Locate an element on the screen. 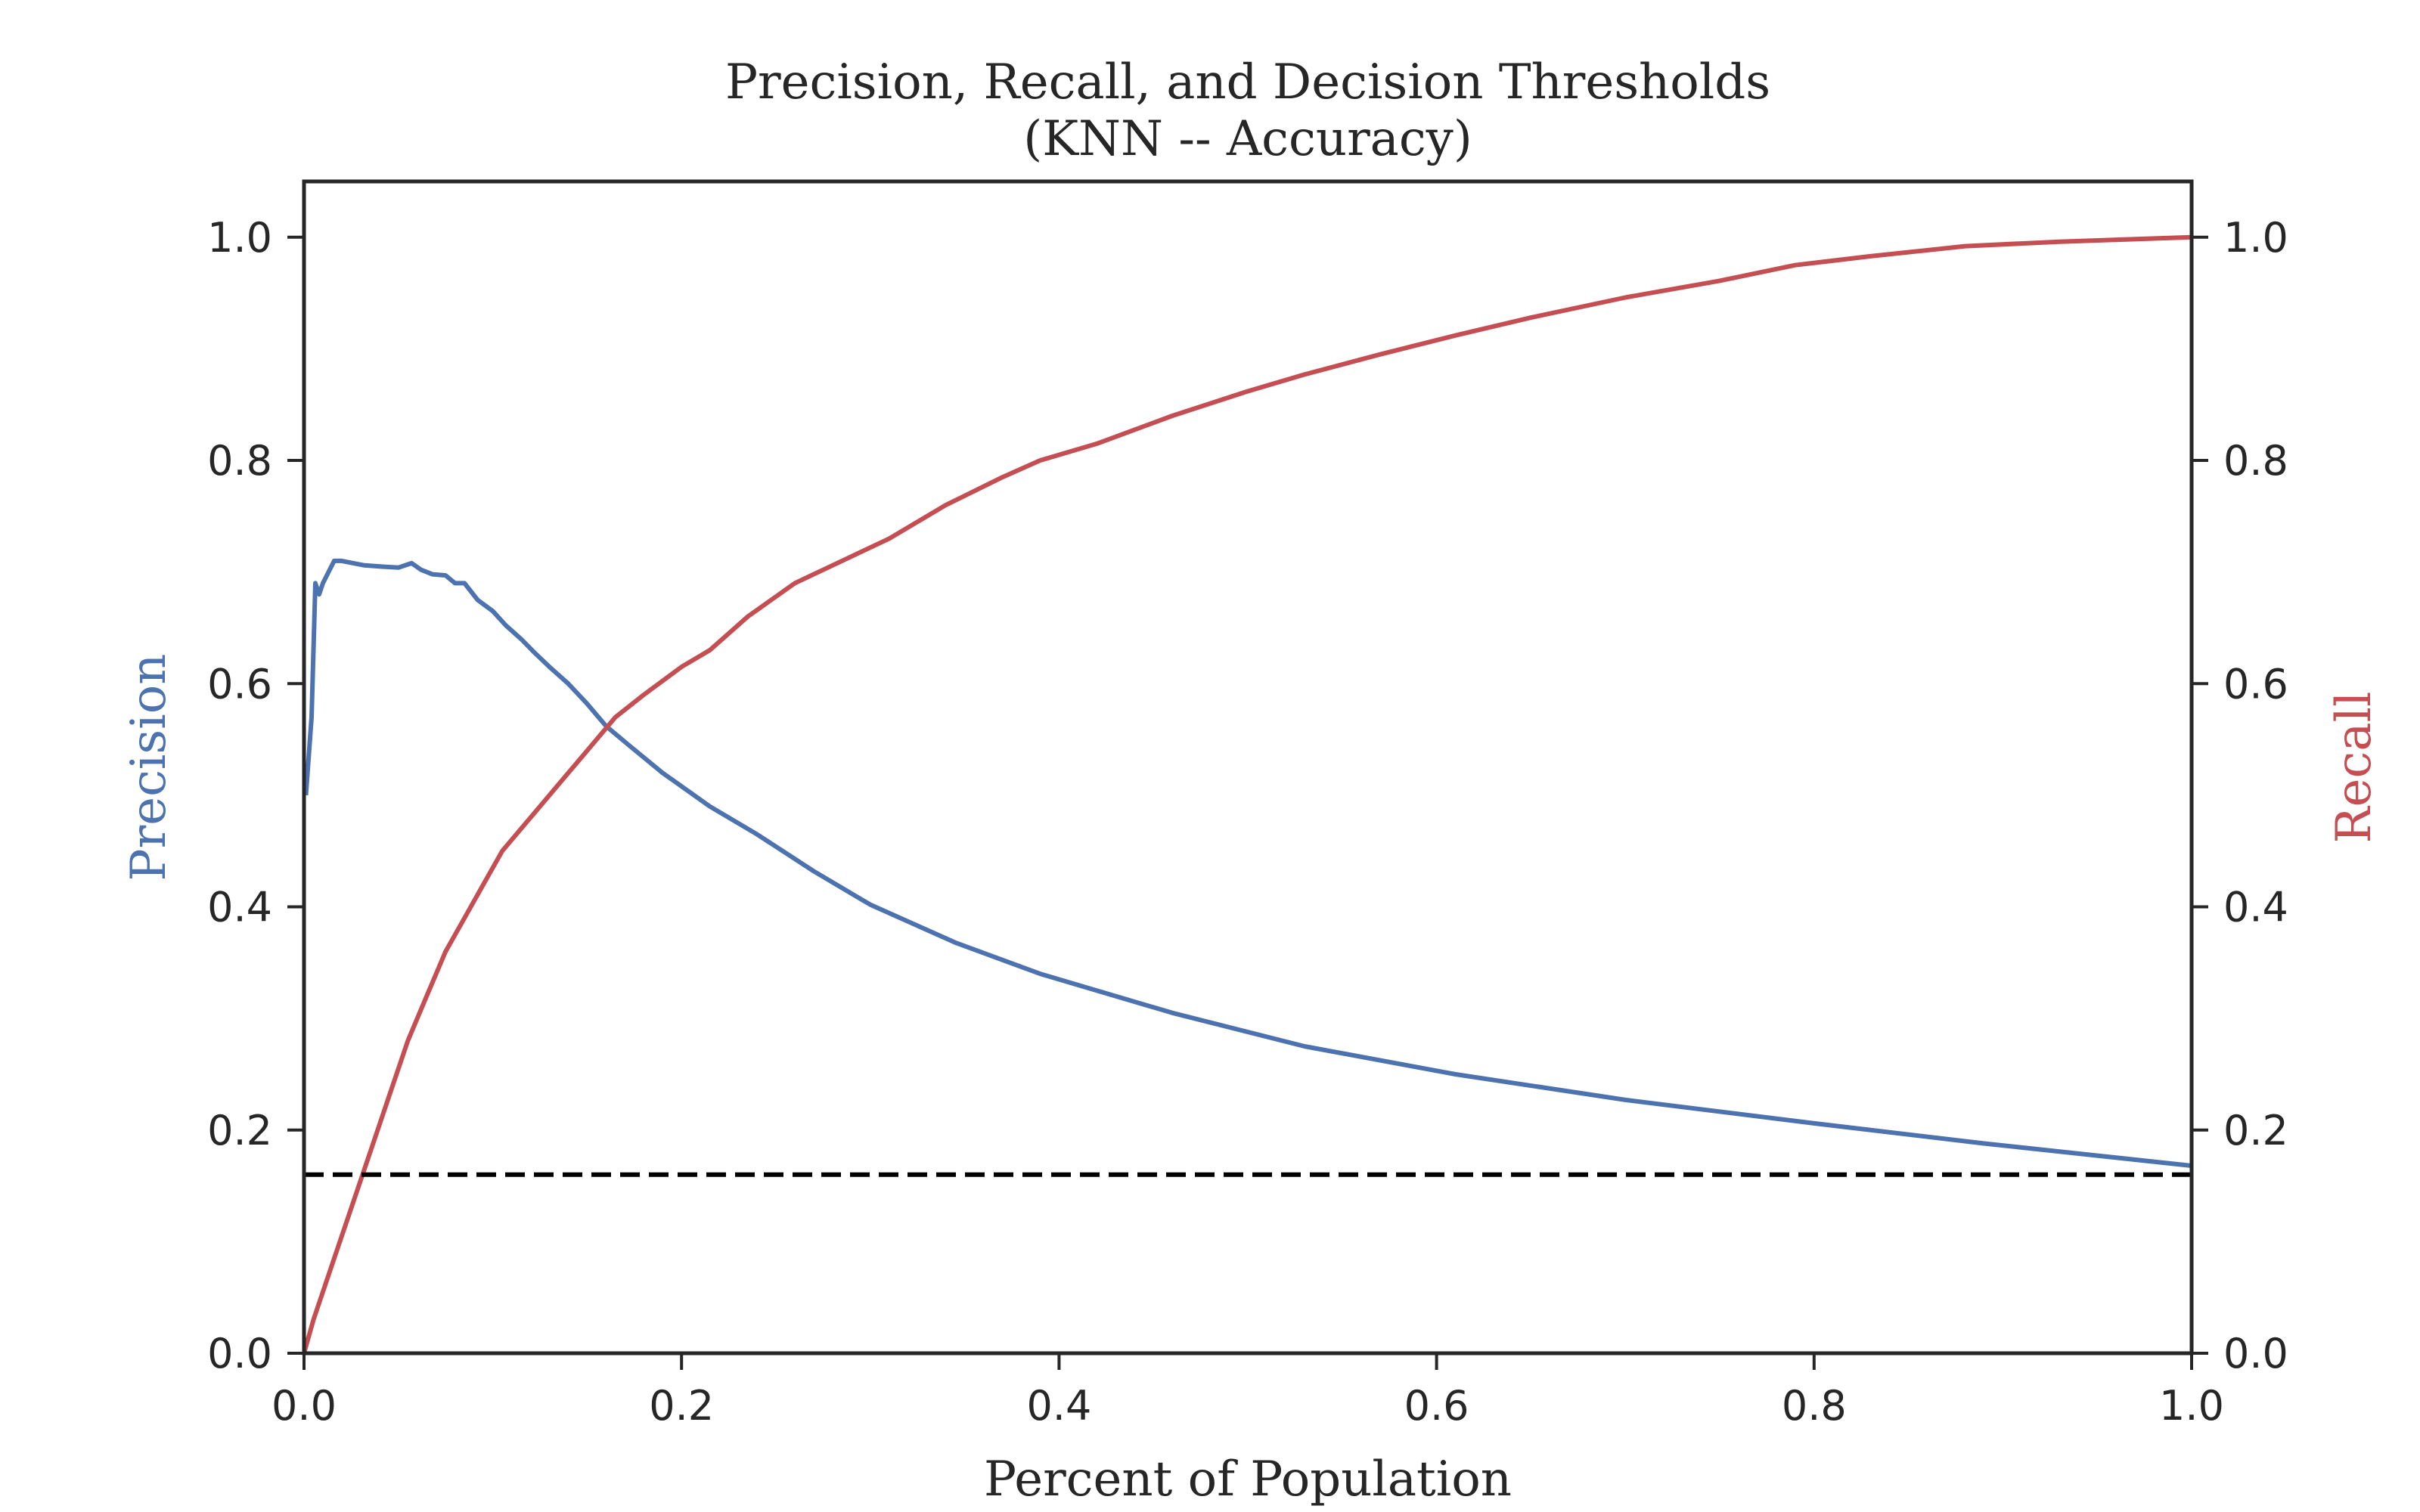 This screenshot has height=1512, width=2420. x-tick-label: 1.0 is located at coordinates (2191, 1406).